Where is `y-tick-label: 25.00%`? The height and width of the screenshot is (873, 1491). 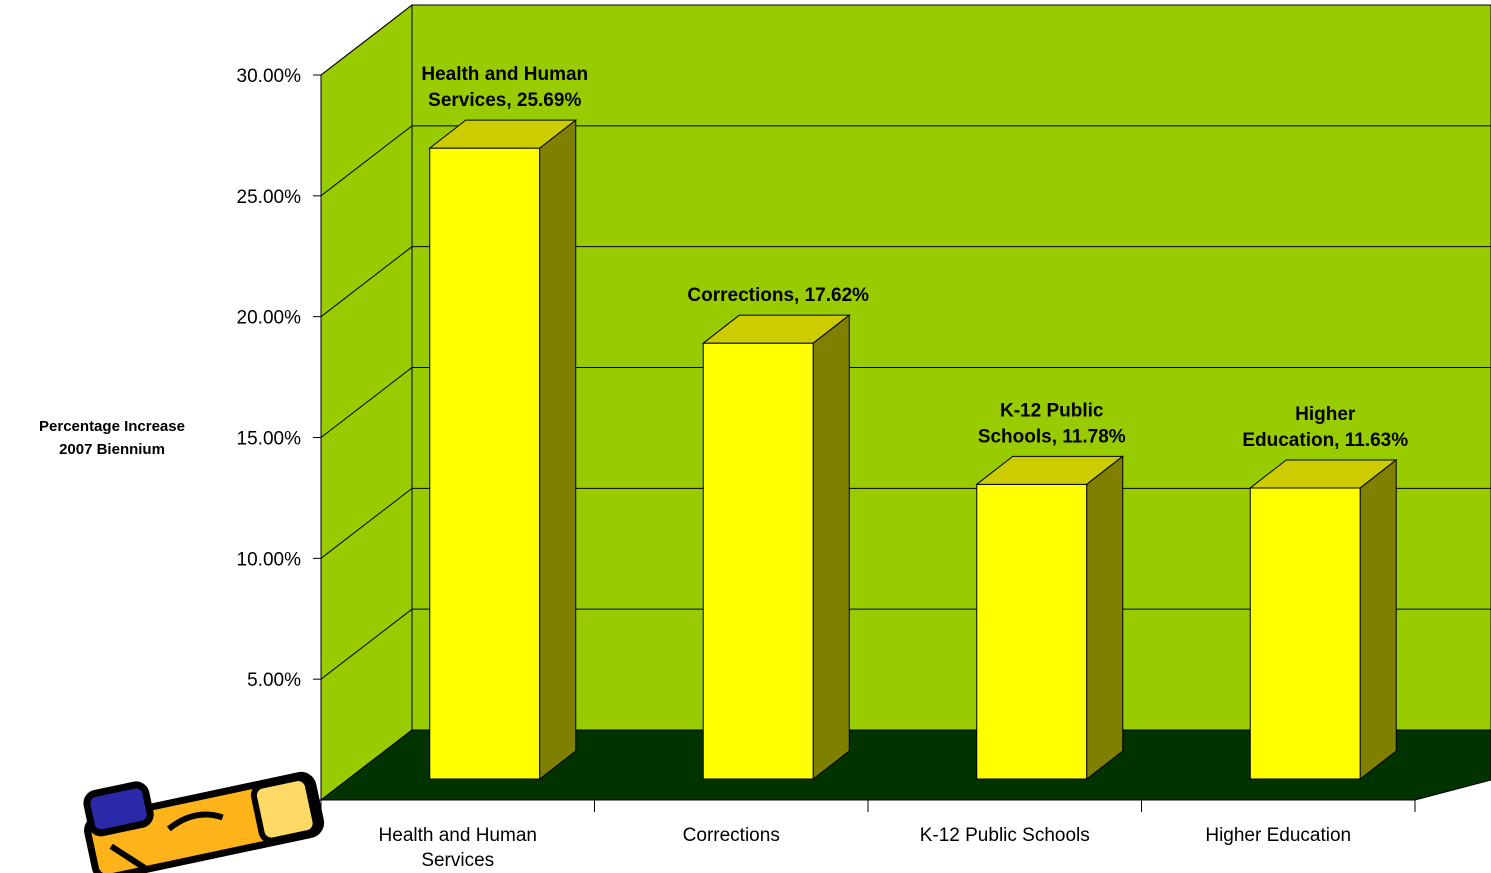 y-tick-label: 25.00% is located at coordinates (269, 197).